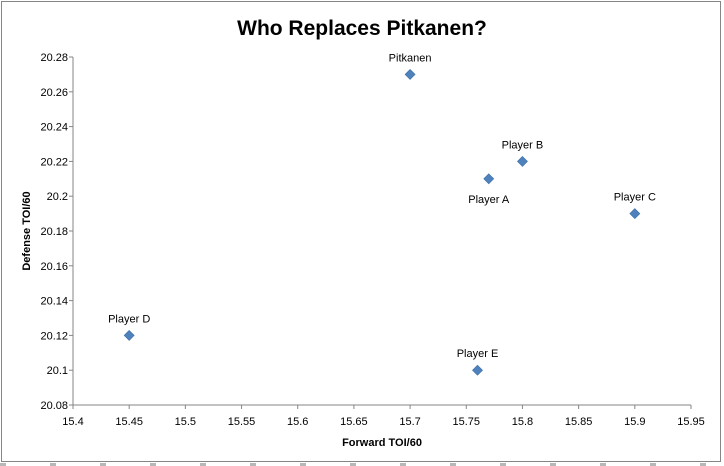 This screenshot has width=724, height=466. I want to click on y-tick-label: 20.22, so click(54, 162).